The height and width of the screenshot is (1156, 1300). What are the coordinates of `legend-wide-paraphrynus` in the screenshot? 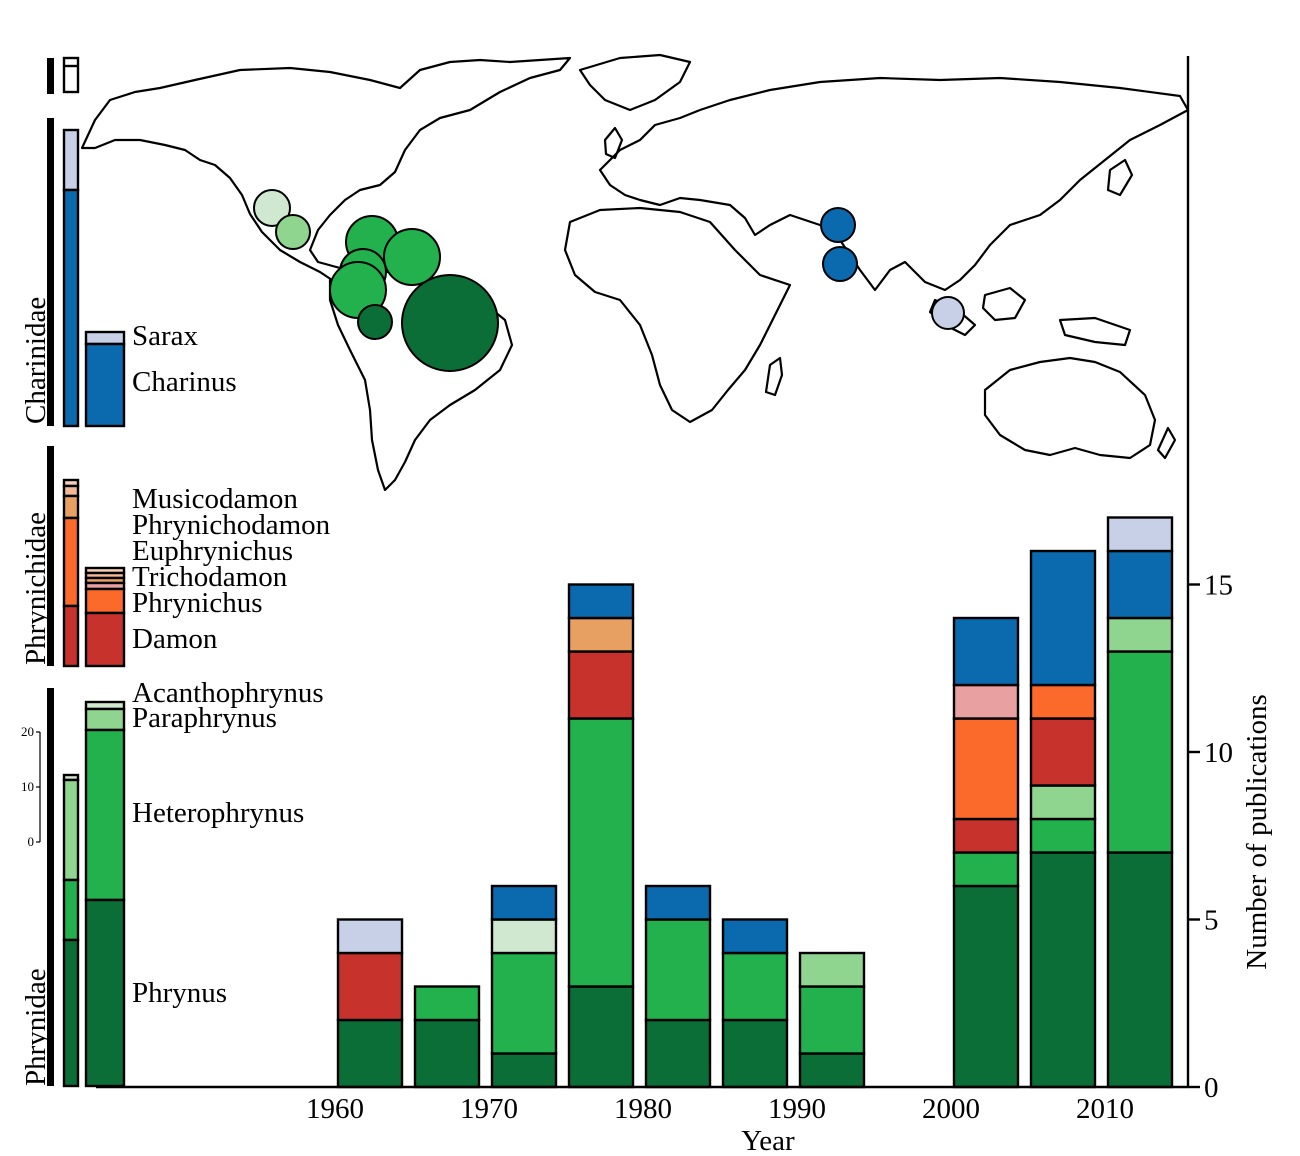 It's located at (105, 719).